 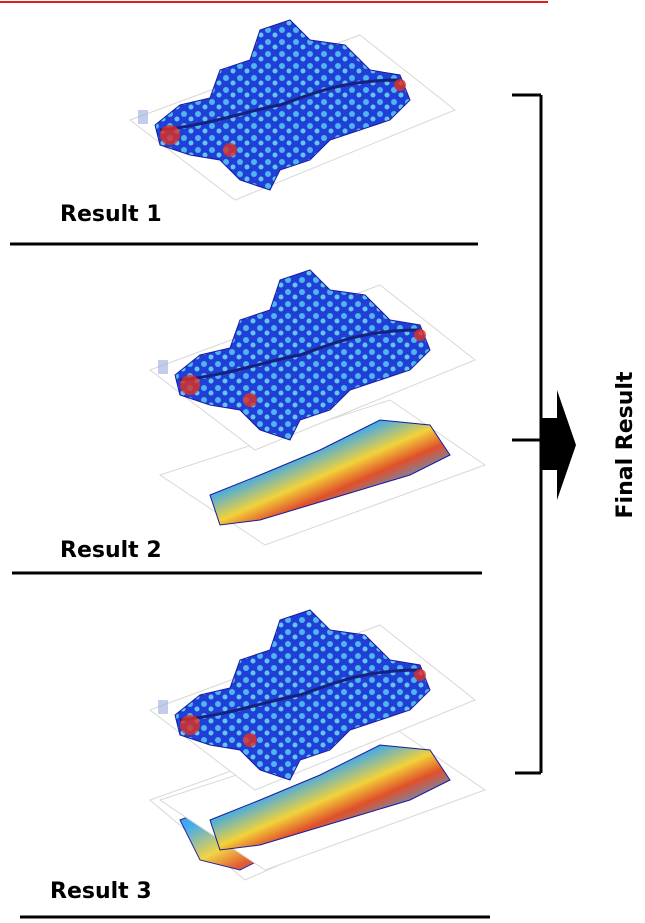 I want to click on result-label: Result 3, so click(x=101, y=891).